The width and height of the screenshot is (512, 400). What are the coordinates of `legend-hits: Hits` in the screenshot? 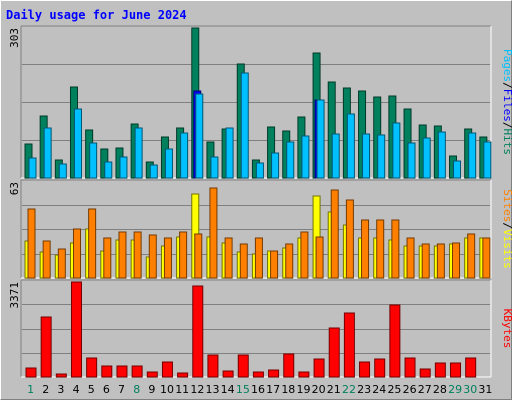 It's located at (506, 142).